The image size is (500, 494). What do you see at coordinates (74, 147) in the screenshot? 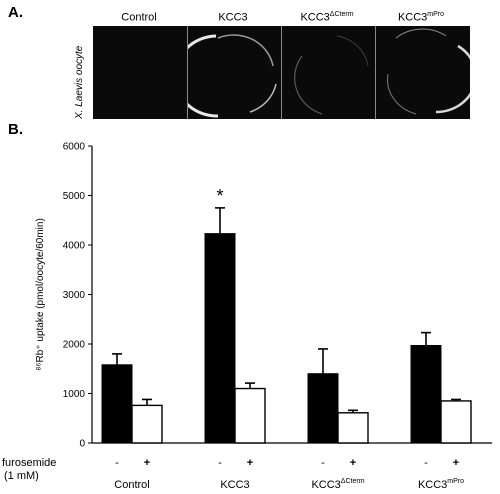
I see `y-tick-label: 6000` at bounding box center [74, 147].